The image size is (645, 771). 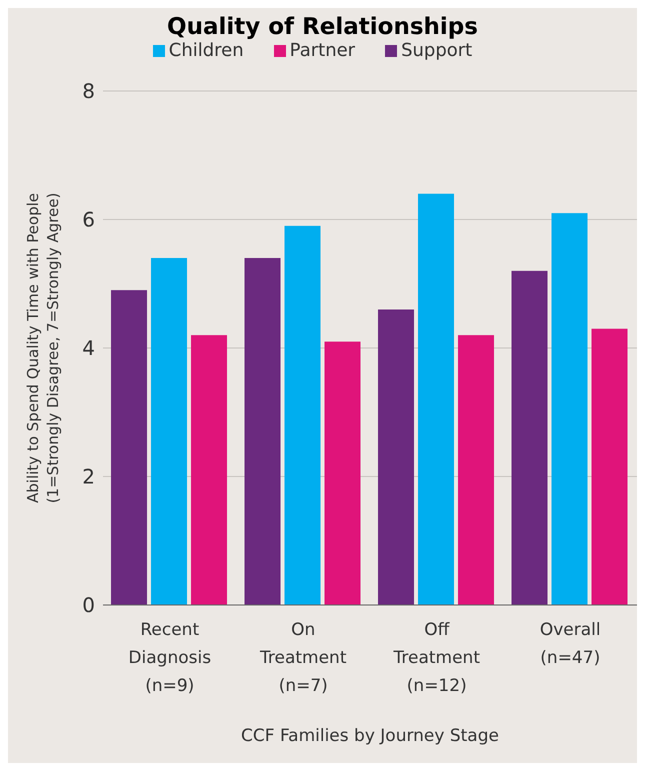 What do you see at coordinates (170, 658) in the screenshot?
I see `x-tick-label: Recent Diagnosis (n=9)` at bounding box center [170, 658].